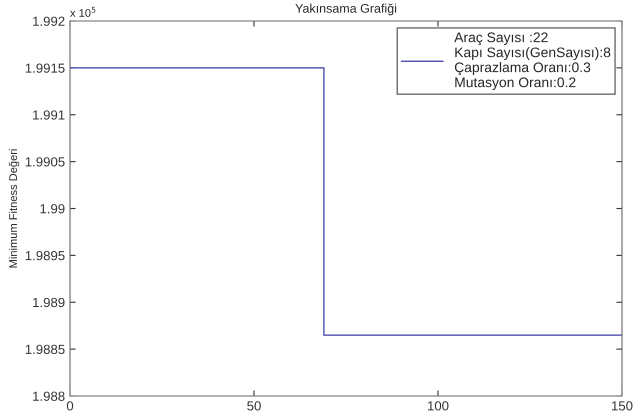 This screenshot has height=417, width=640. What do you see at coordinates (48, 21) in the screenshot?
I see `y-tick-label: 1.992` at bounding box center [48, 21].